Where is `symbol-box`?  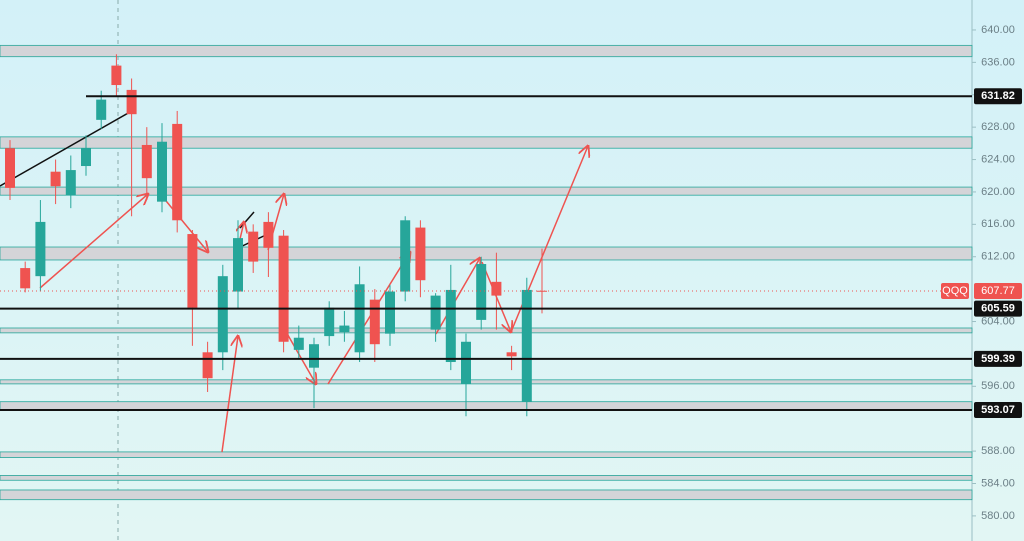 symbol-box is located at coordinates (955, 290).